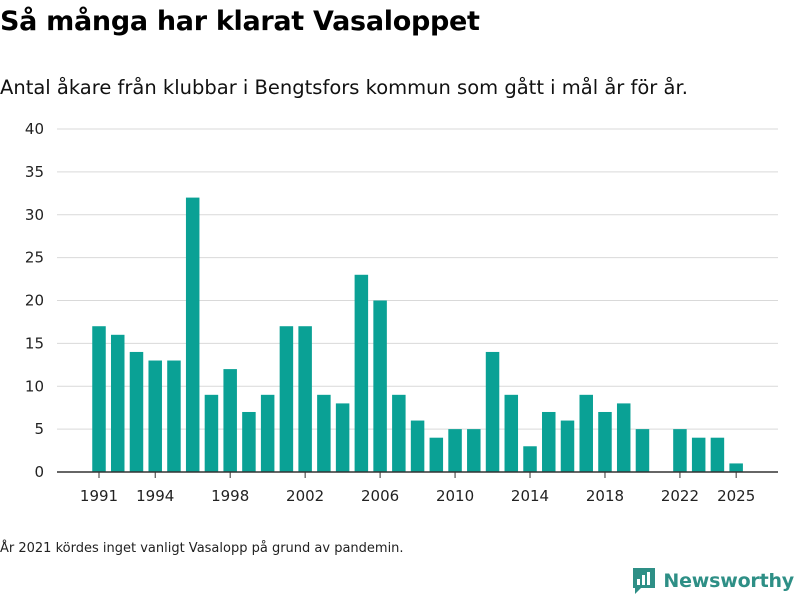 The width and height of the screenshot is (800, 600). Describe the element at coordinates (34, 172) in the screenshot. I see `y-tick-label: 35` at that location.